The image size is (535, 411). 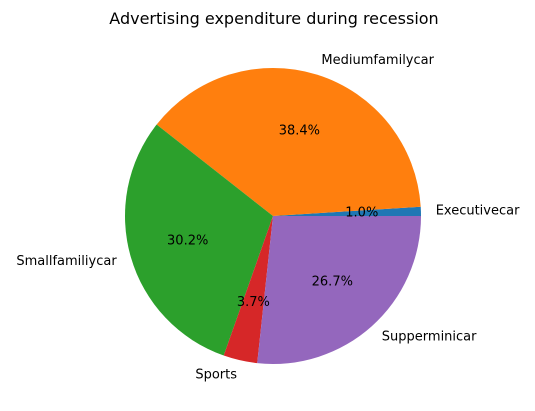 What do you see at coordinates (299, 131) in the screenshot?
I see `slice-percent-mediumfamilycar: 38.4%` at bounding box center [299, 131].